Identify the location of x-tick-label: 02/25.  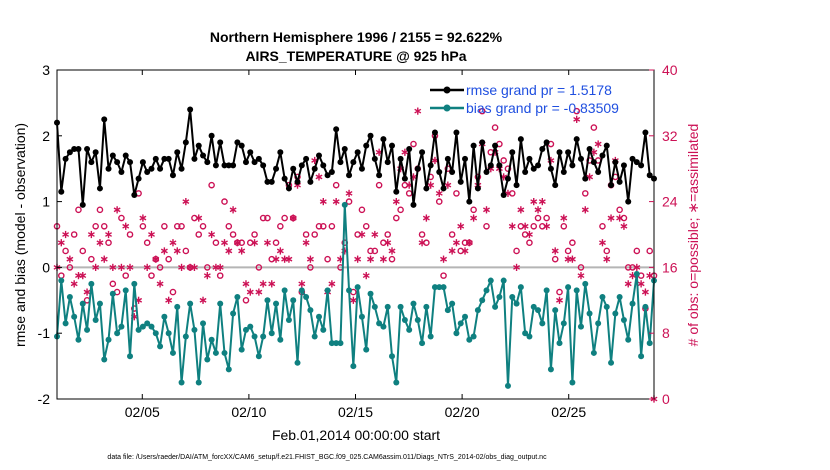
(568, 412).